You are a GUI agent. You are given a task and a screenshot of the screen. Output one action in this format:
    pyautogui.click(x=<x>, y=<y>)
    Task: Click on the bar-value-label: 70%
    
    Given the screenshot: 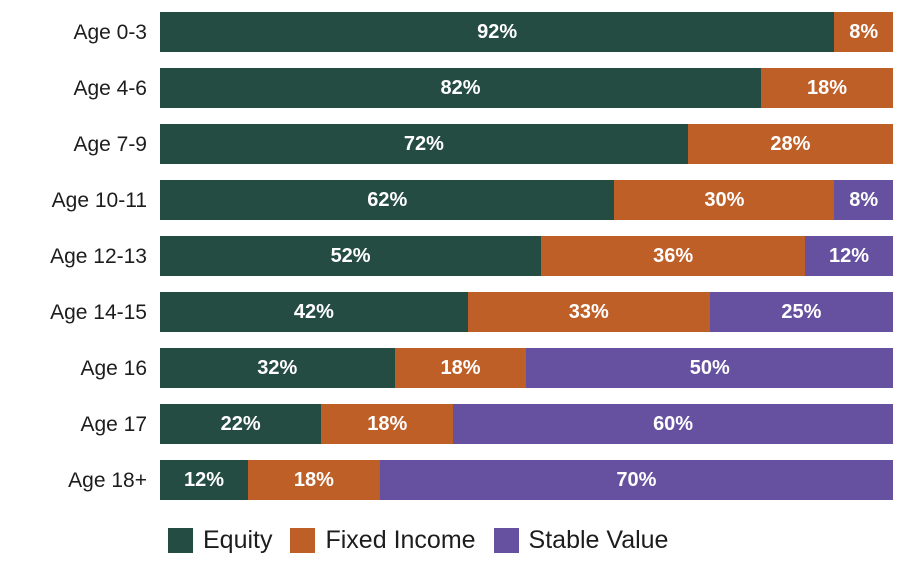 What is the action you would take?
    pyautogui.click(x=636, y=480)
    